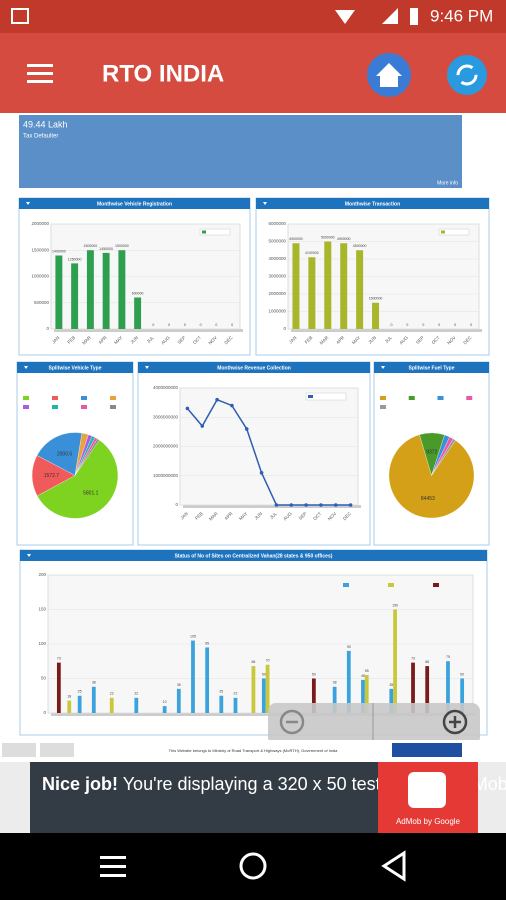  I want to click on x-tick-label: OCT, so click(197, 340).